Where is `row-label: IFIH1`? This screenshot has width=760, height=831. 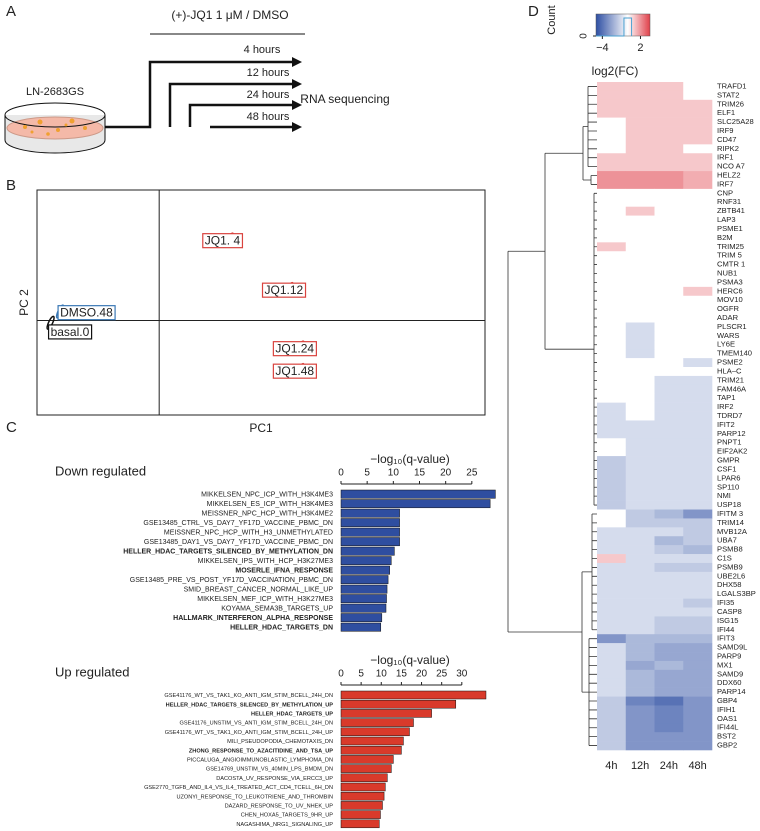 row-label: IFIH1 is located at coordinates (726, 709).